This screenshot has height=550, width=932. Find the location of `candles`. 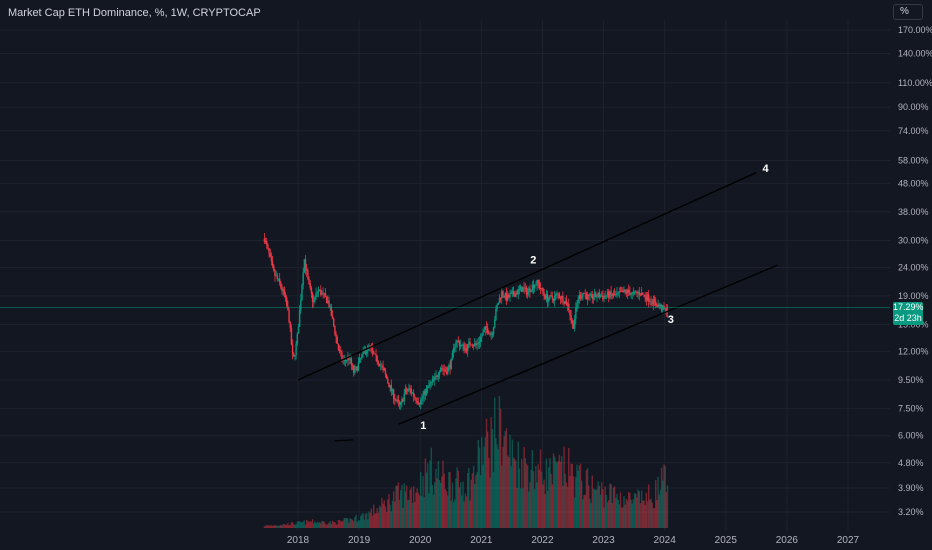

candles is located at coordinates (466, 321).